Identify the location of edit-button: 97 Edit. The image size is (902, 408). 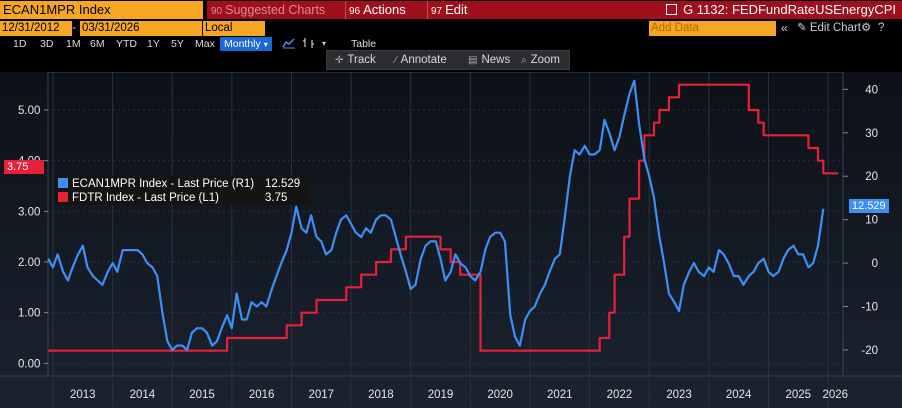
(447, 10).